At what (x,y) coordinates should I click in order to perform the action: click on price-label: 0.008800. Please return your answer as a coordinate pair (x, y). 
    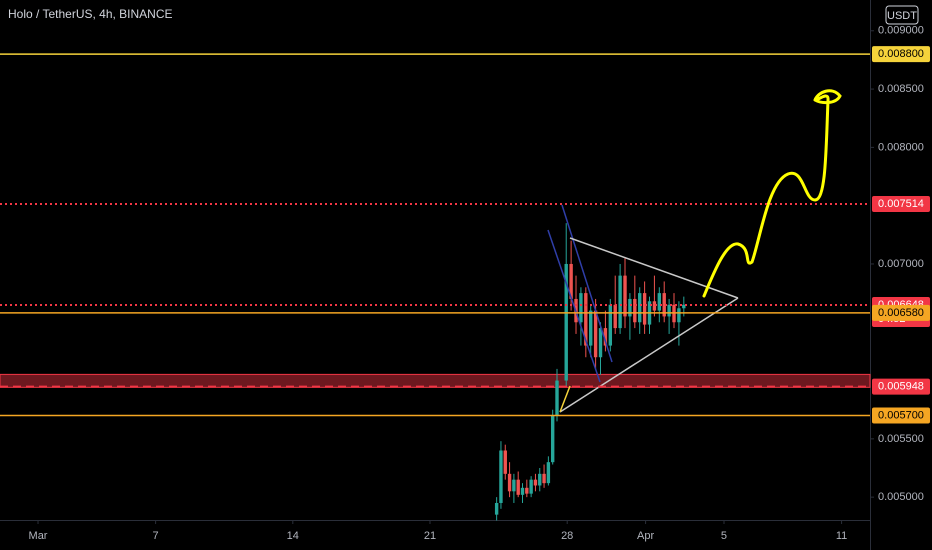
    Looking at the image, I should click on (901, 54).